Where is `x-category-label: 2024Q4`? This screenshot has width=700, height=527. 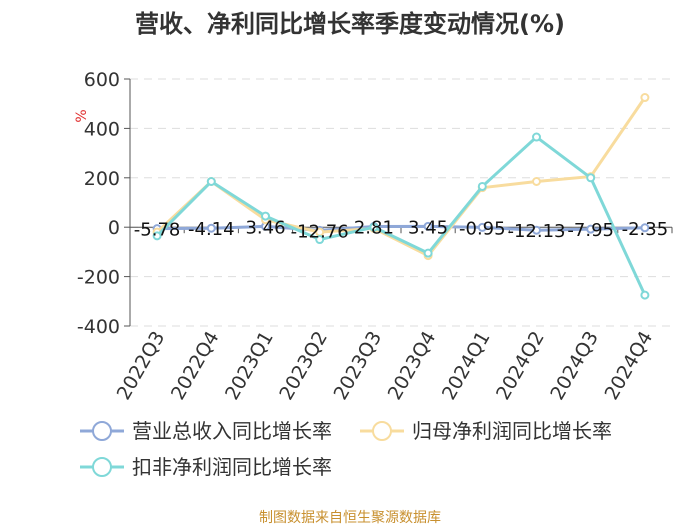
x-category-label: 2024Q4 is located at coordinates (628, 366).